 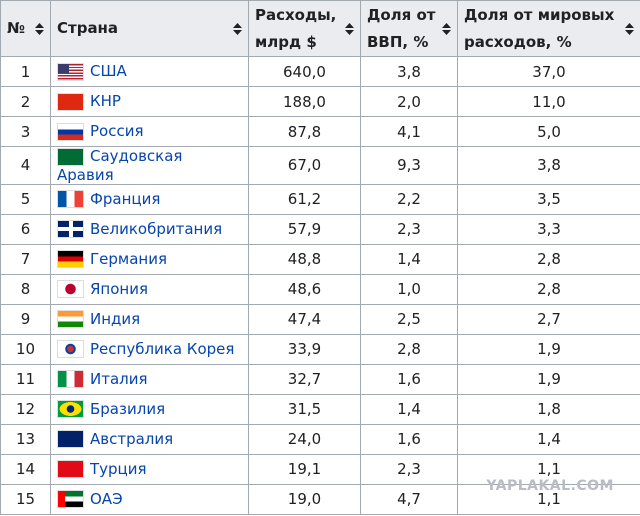 I want to click on column-header: Доля от ВВП, %, so click(x=409, y=28).